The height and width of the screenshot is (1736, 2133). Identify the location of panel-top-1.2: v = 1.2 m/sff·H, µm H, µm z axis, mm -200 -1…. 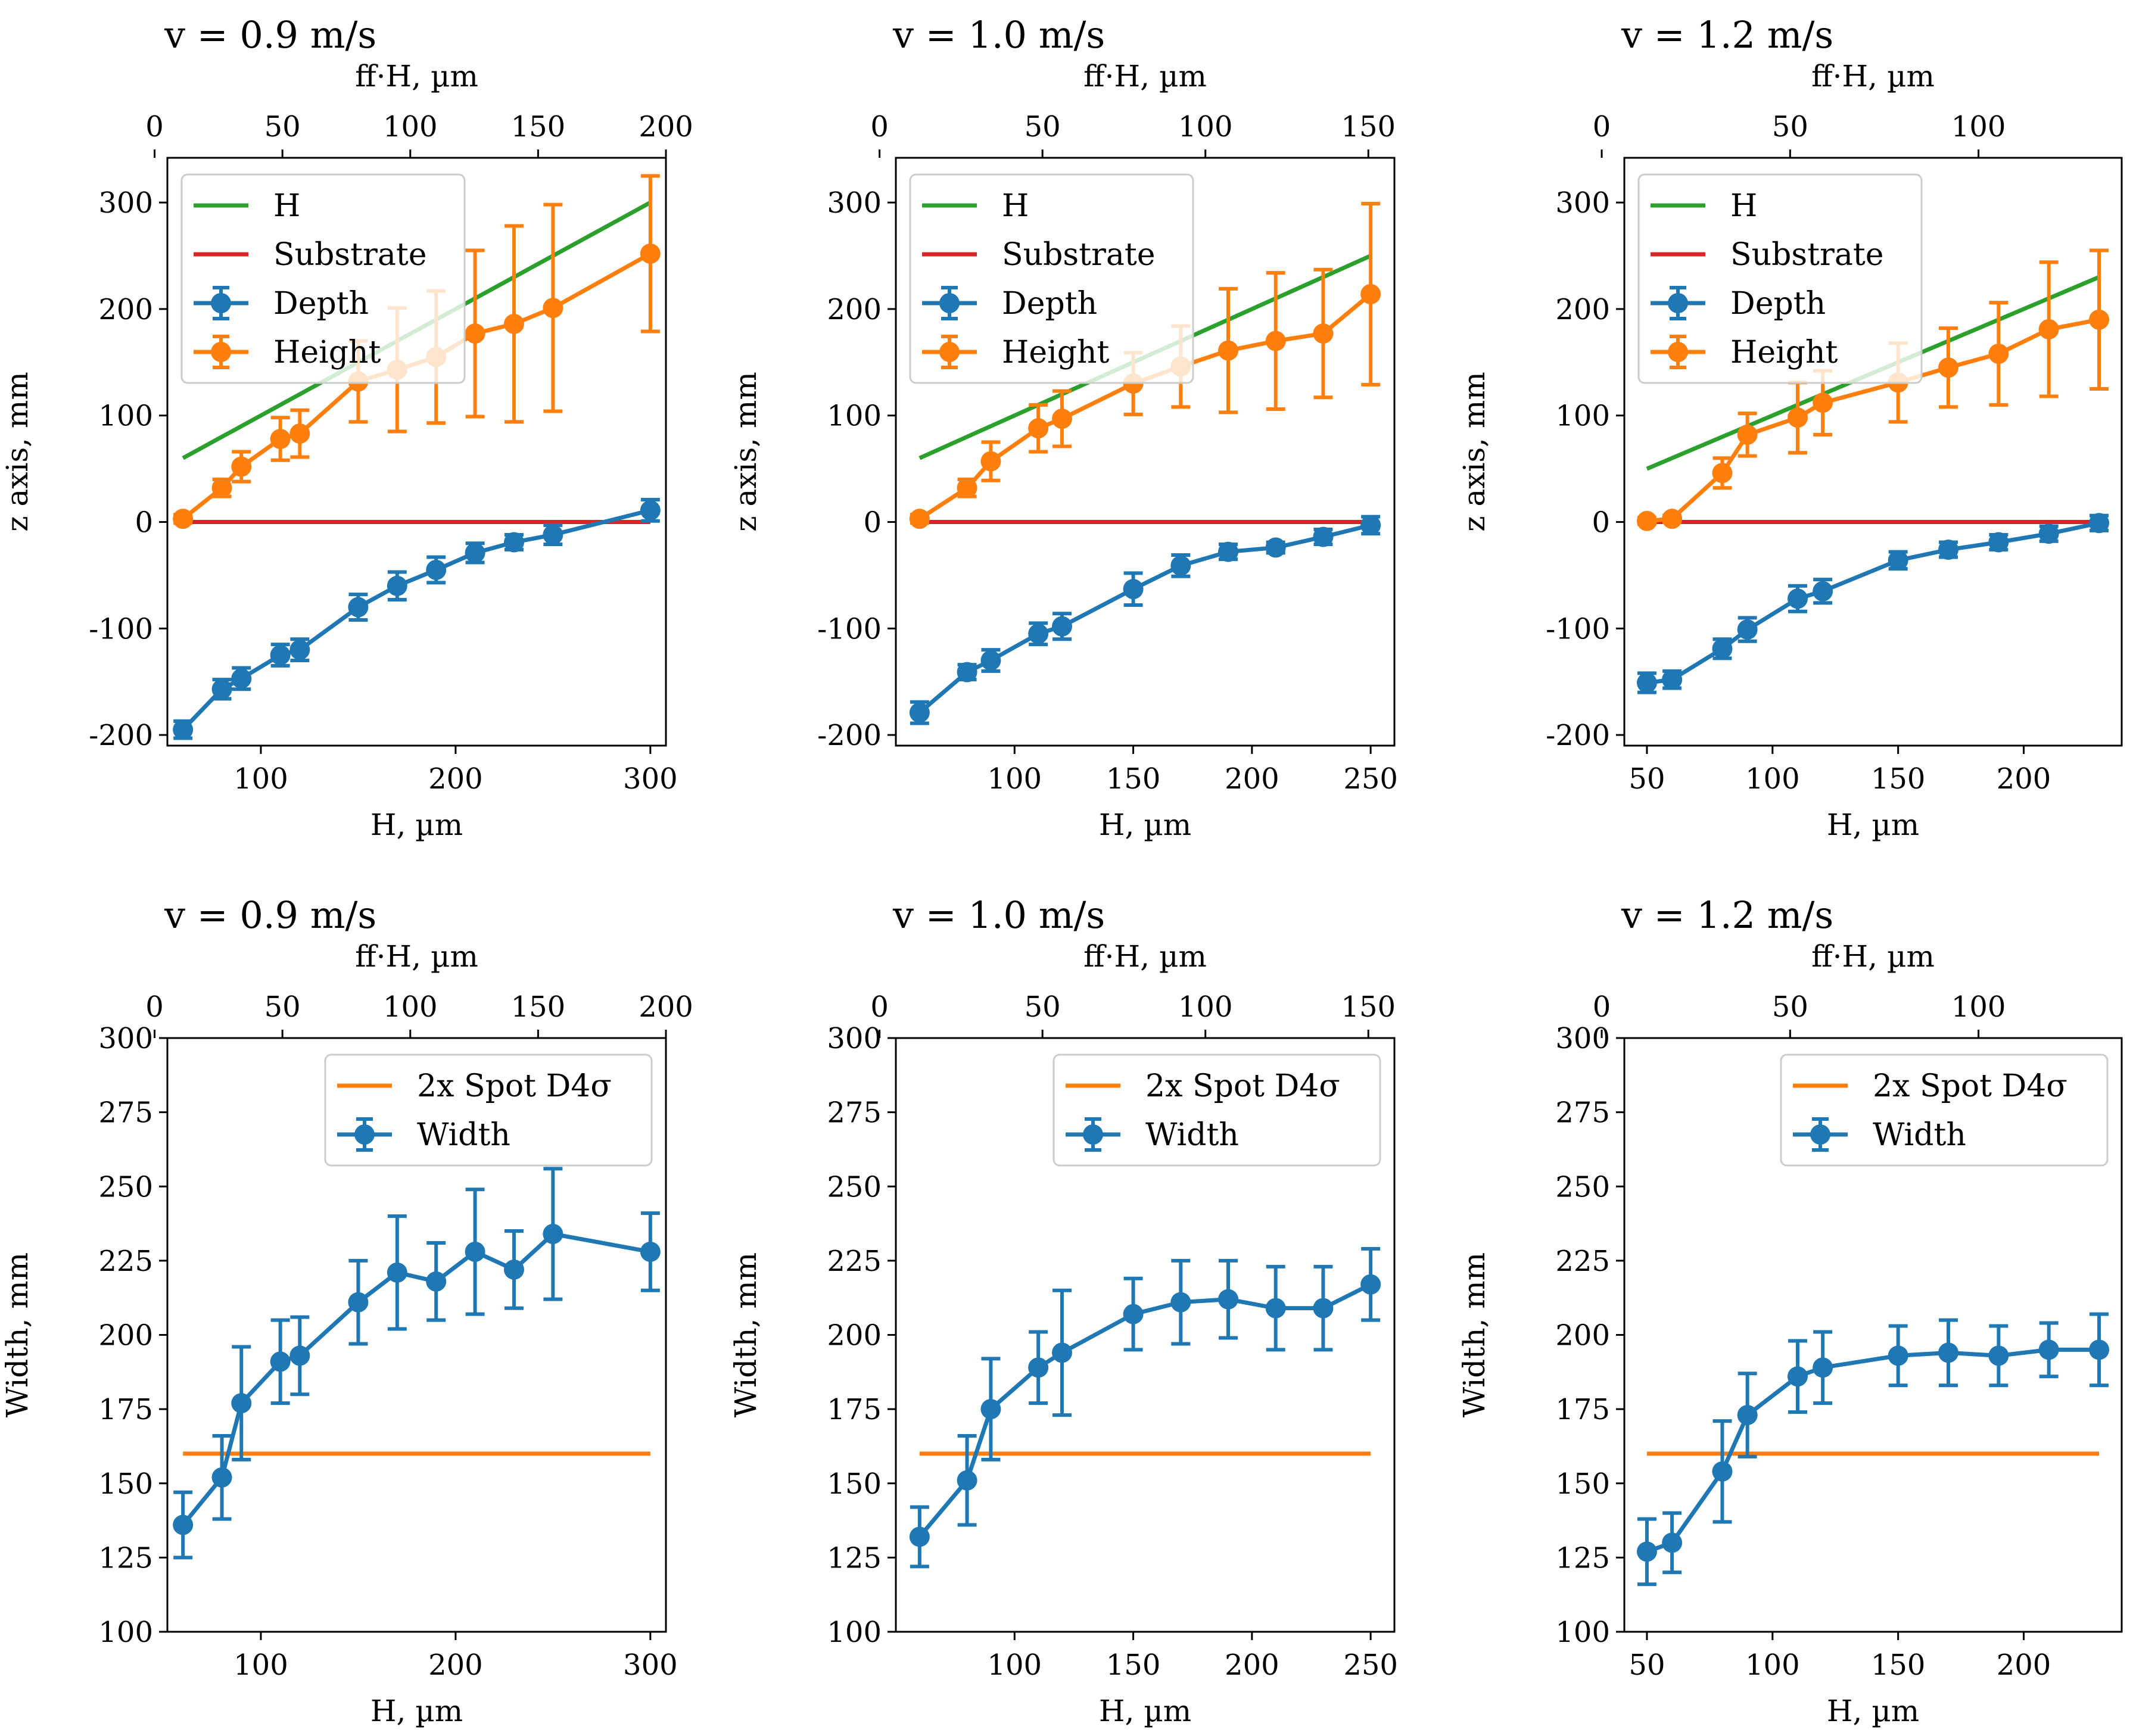
(1790, 427).